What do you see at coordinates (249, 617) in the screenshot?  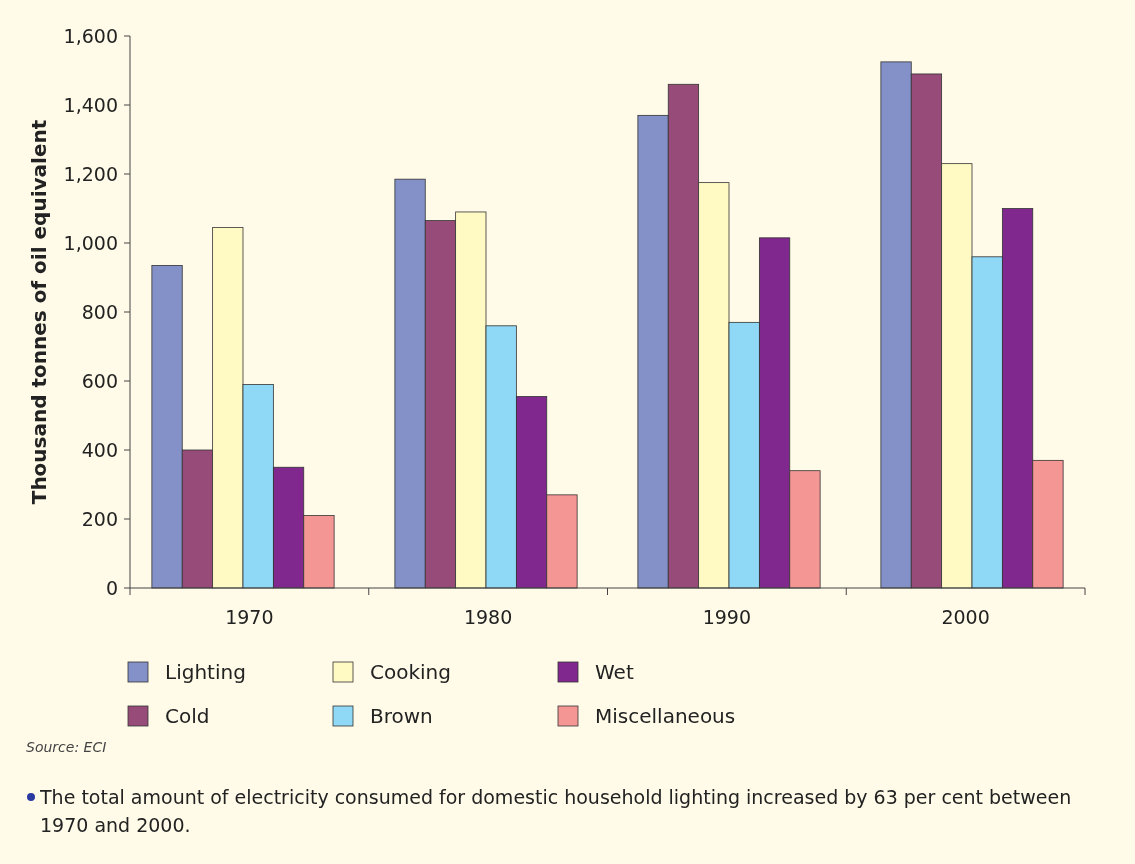 I see `x-tick-label: 1970` at bounding box center [249, 617].